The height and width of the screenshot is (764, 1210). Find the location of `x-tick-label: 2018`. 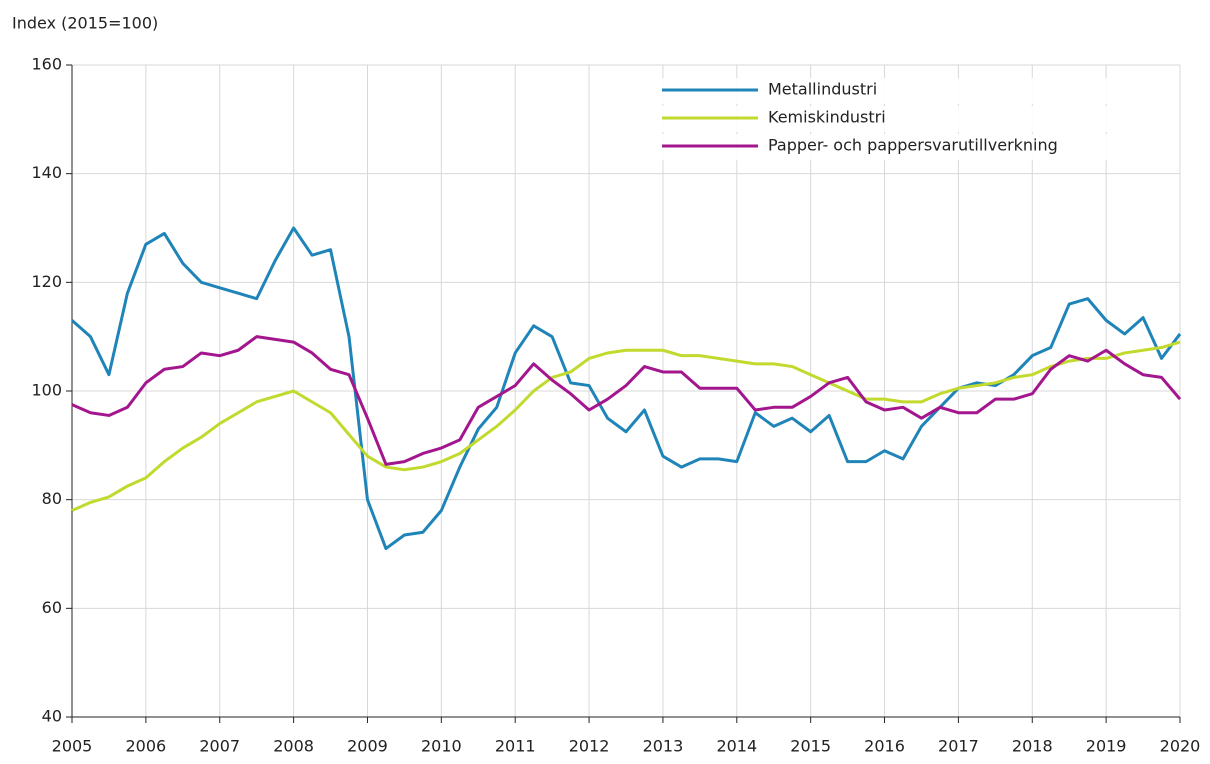

x-tick-label: 2018 is located at coordinates (1032, 746).